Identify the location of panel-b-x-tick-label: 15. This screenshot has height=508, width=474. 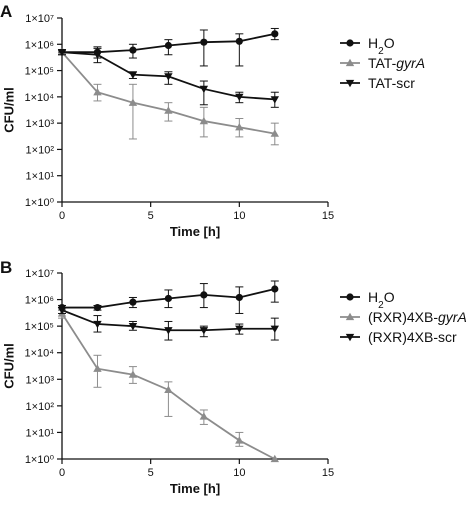
(328, 473).